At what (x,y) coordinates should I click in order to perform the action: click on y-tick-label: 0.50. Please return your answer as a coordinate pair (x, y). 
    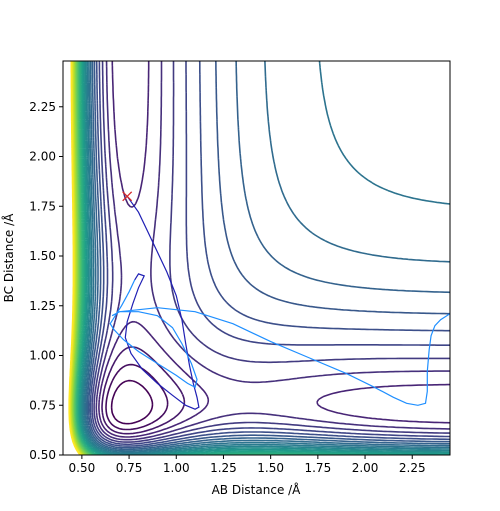
    Looking at the image, I should click on (42, 455).